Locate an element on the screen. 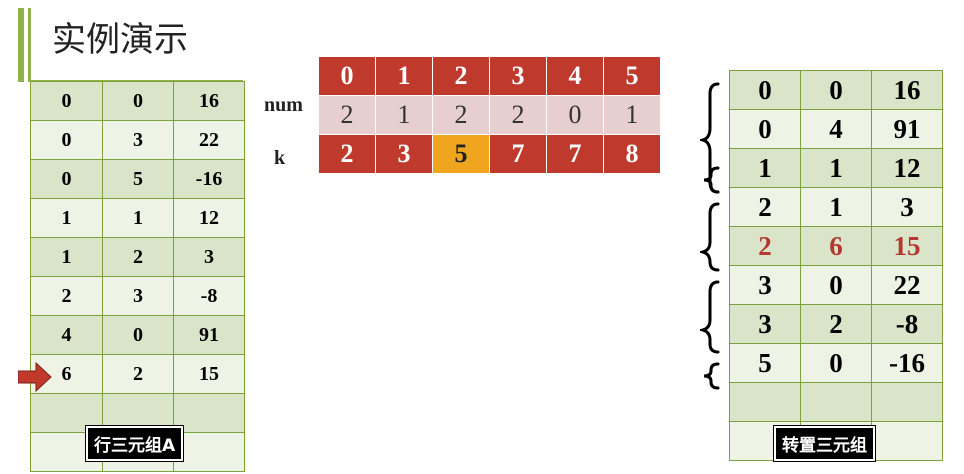 The image size is (964, 474). k-cell: 2 is located at coordinates (347, 154).